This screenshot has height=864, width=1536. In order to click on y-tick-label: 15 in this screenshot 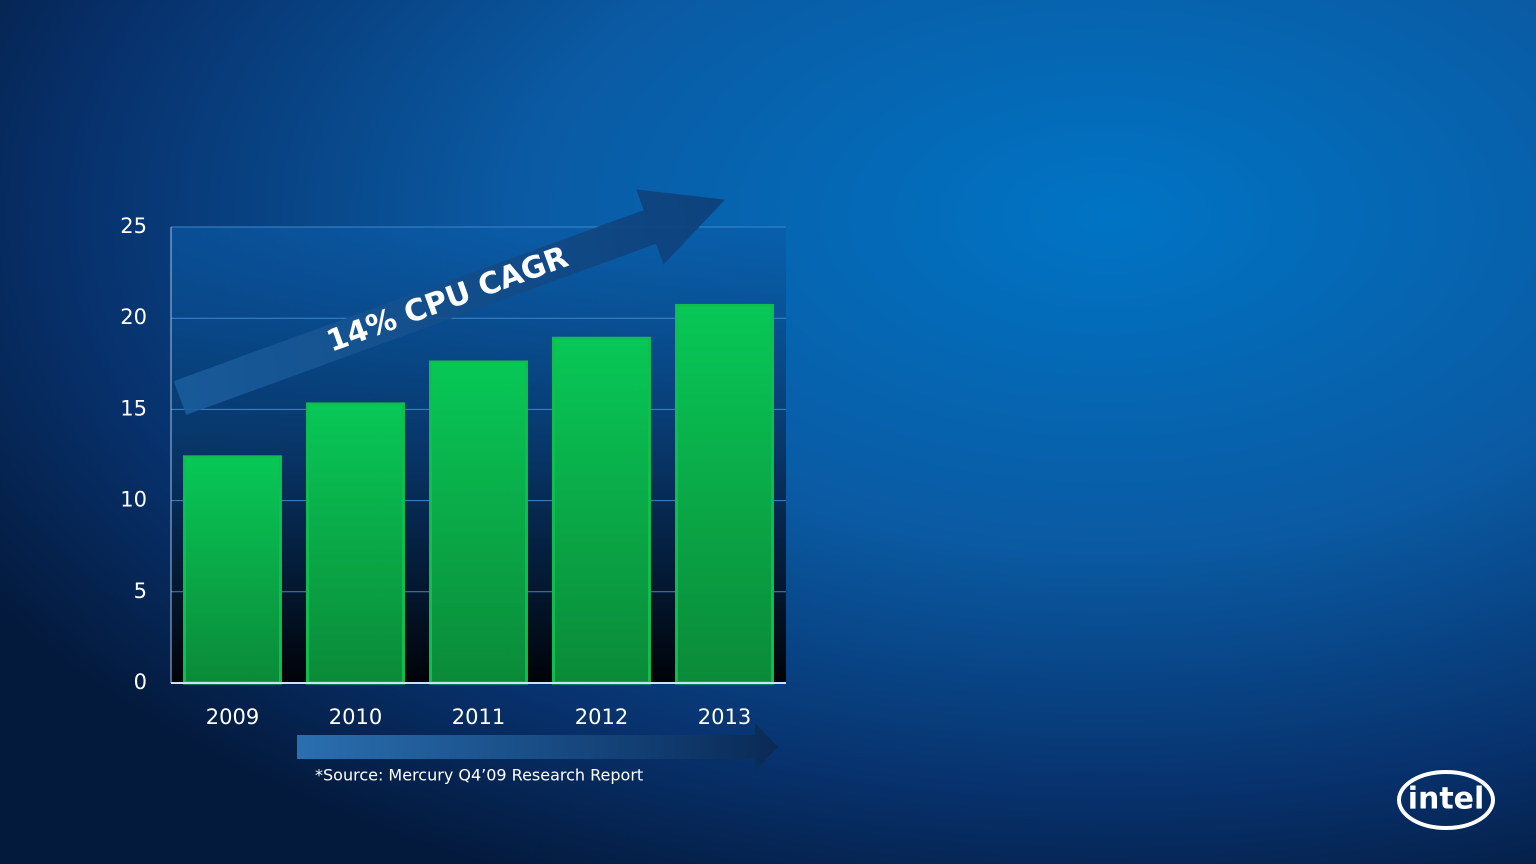, I will do `click(133, 408)`.